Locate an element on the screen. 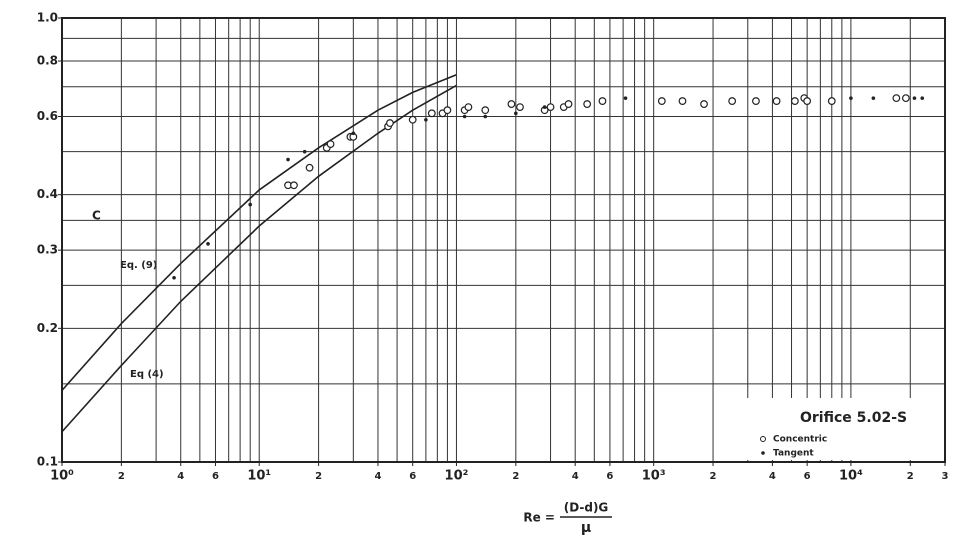 This screenshot has height=545, width=961. y-tick-label: 1.0 is located at coordinates (47, 18).